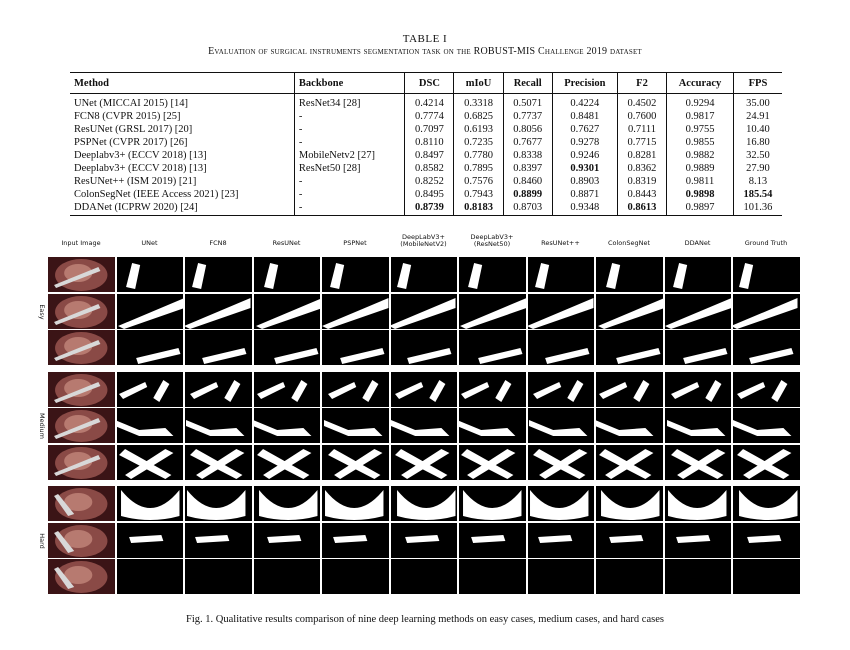 The width and height of the screenshot is (850, 650). What do you see at coordinates (527, 130) in the screenshot?
I see `cell-recall: 0.8056` at bounding box center [527, 130].